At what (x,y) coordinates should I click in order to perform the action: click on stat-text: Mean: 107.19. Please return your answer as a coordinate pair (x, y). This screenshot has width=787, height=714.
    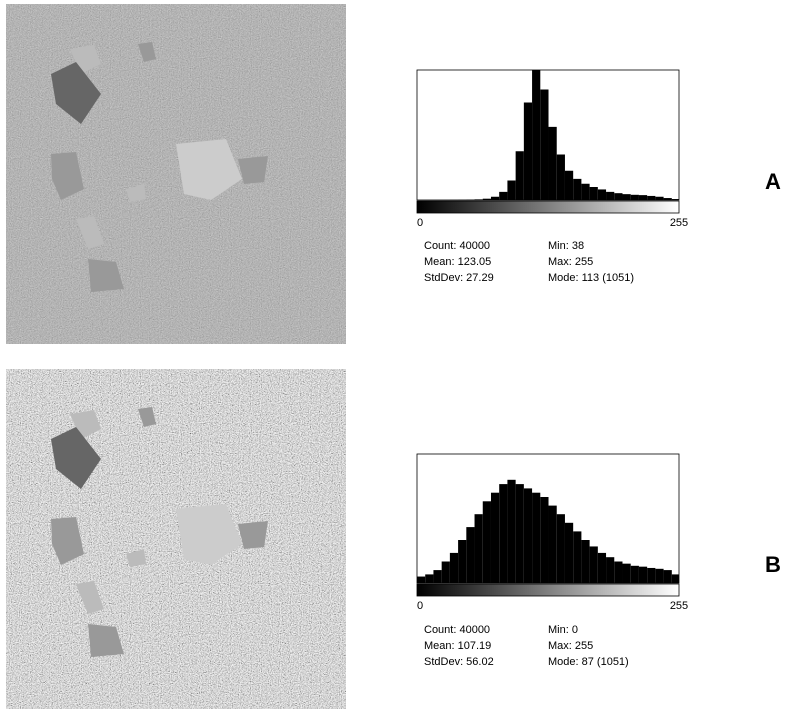
    Looking at the image, I should click on (457, 646).